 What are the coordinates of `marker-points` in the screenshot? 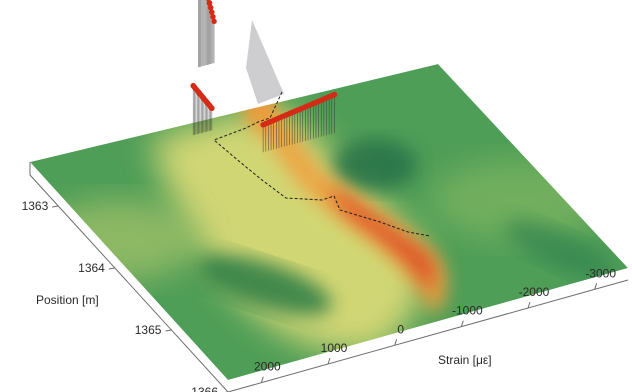 It's located at (264, 64).